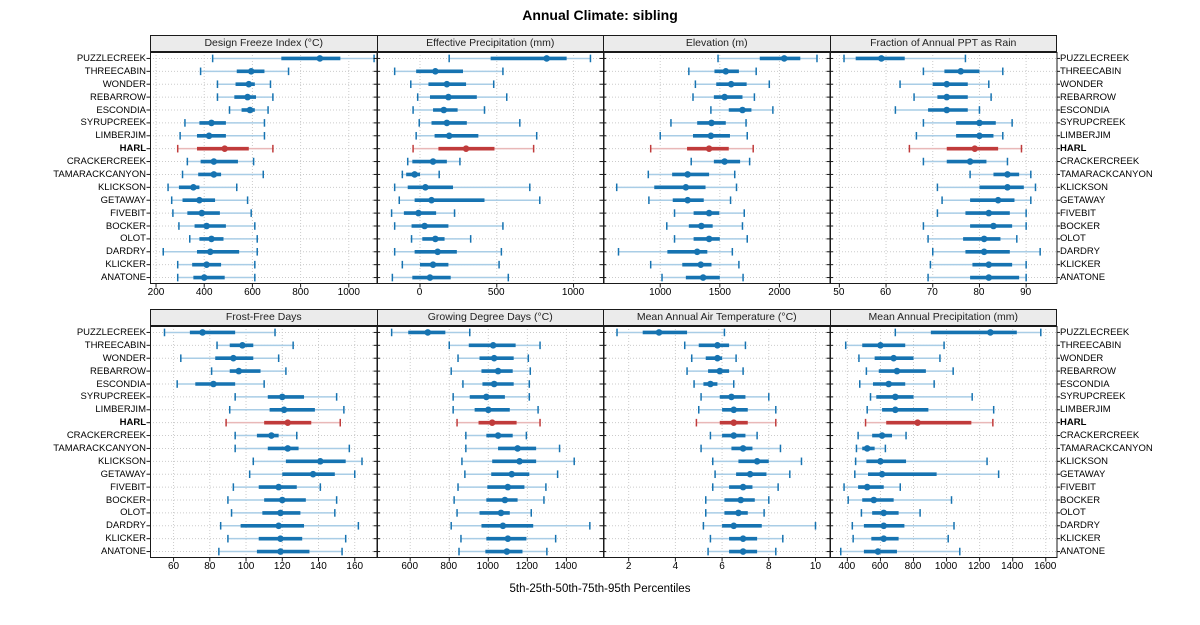 The height and width of the screenshot is (625, 1200). I want to click on site-label-right: CRACKERCREEK, so click(1100, 162).